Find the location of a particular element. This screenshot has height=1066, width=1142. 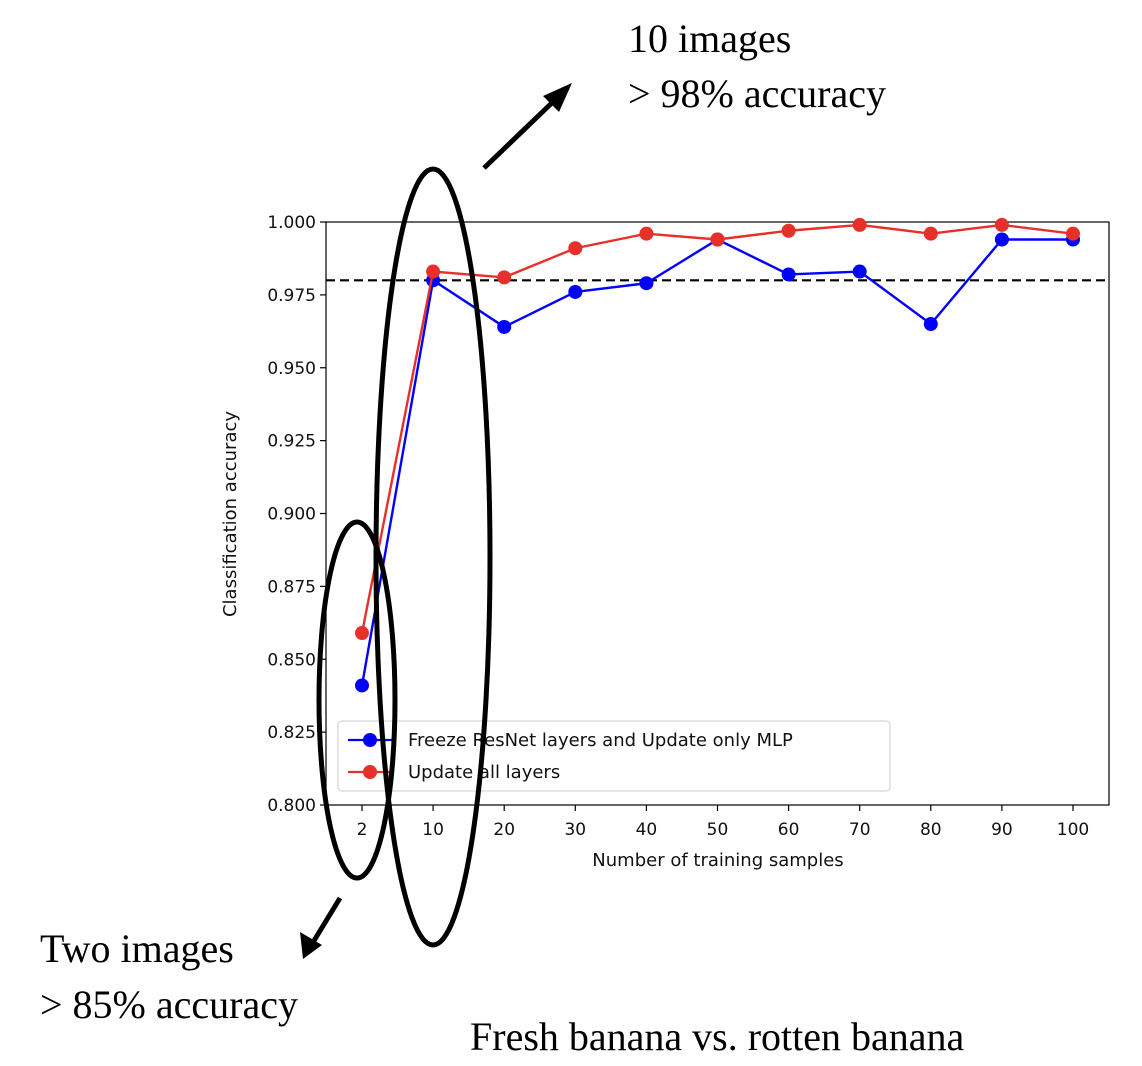

y-tick-label: 0.975 is located at coordinates (291, 296).